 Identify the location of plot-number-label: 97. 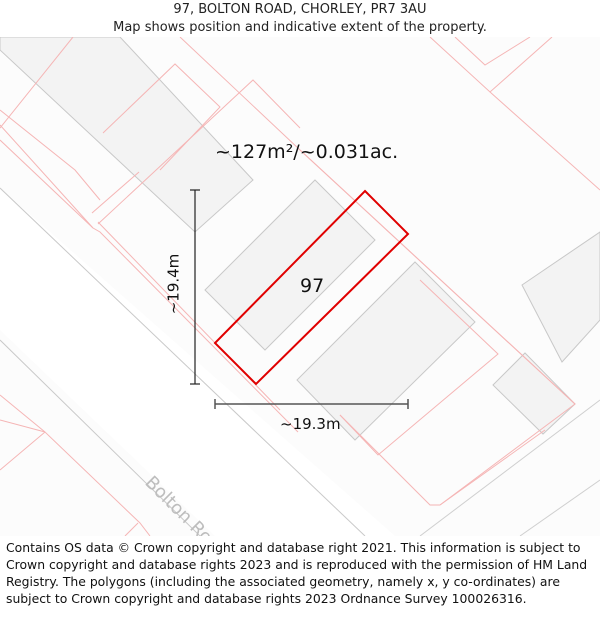
(312, 286).